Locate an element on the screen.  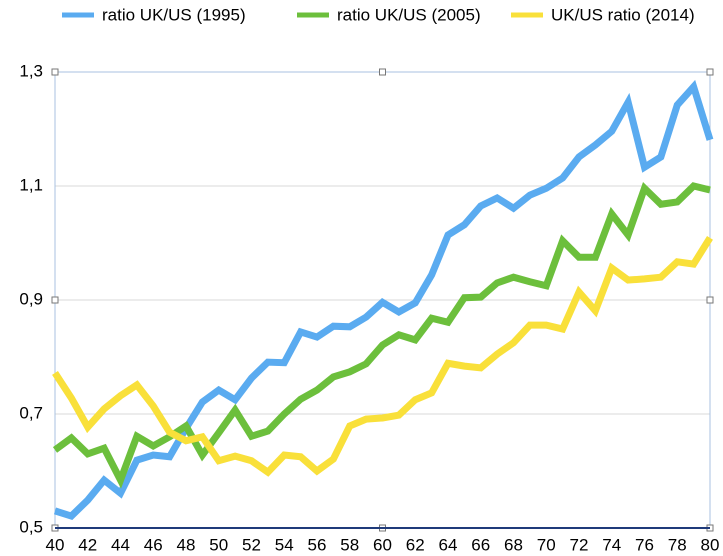
y-tick-label: 0,5 is located at coordinates (31, 526).